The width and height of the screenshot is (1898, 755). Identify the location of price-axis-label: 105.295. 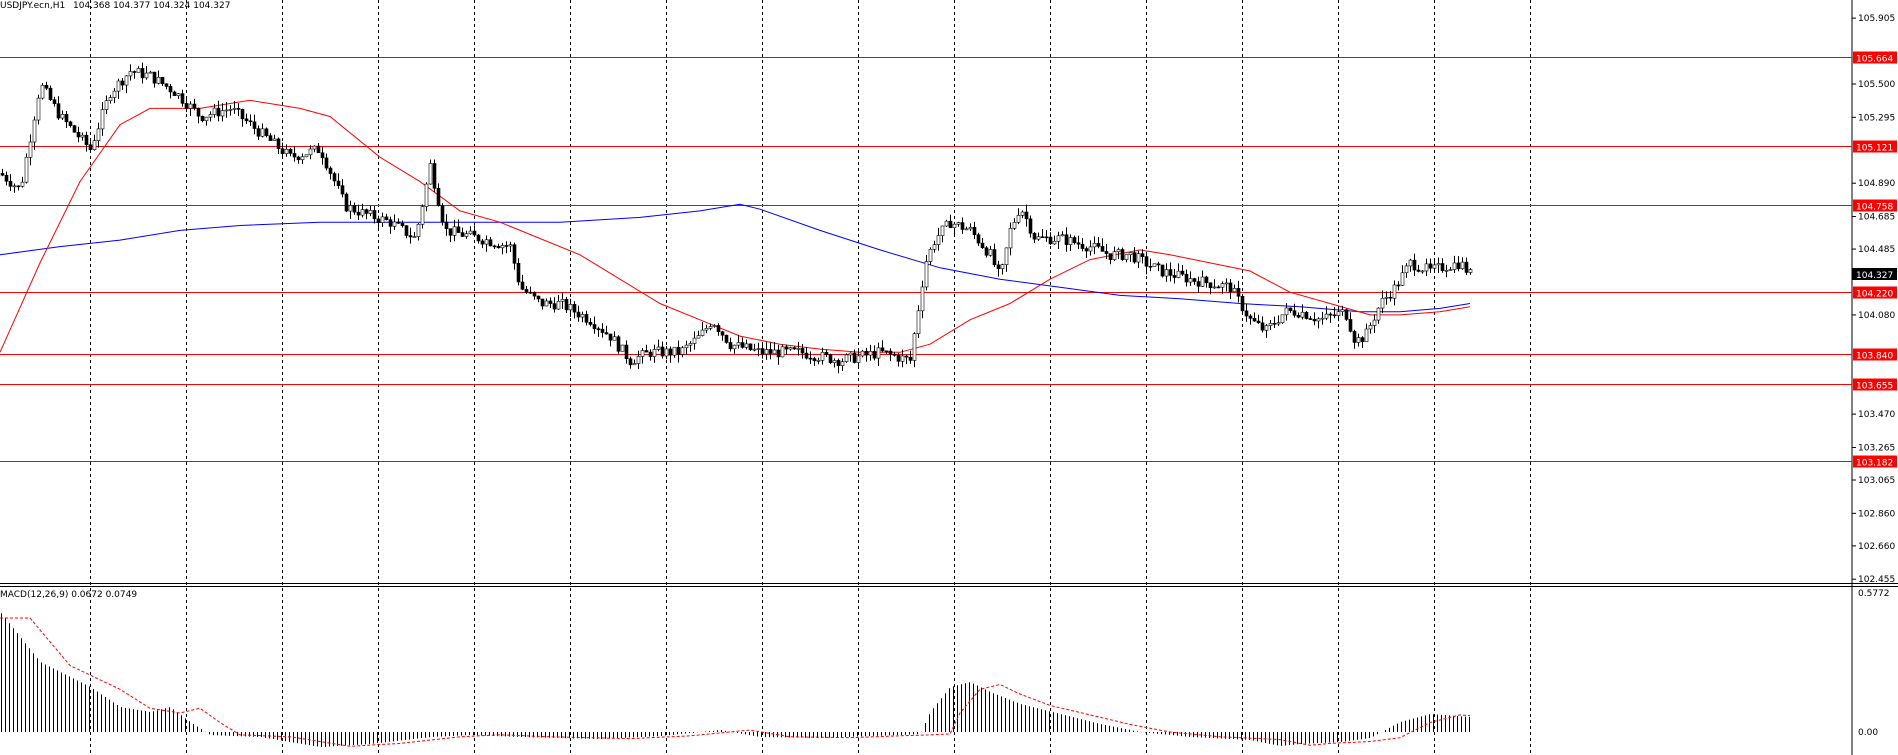
(1876, 118).